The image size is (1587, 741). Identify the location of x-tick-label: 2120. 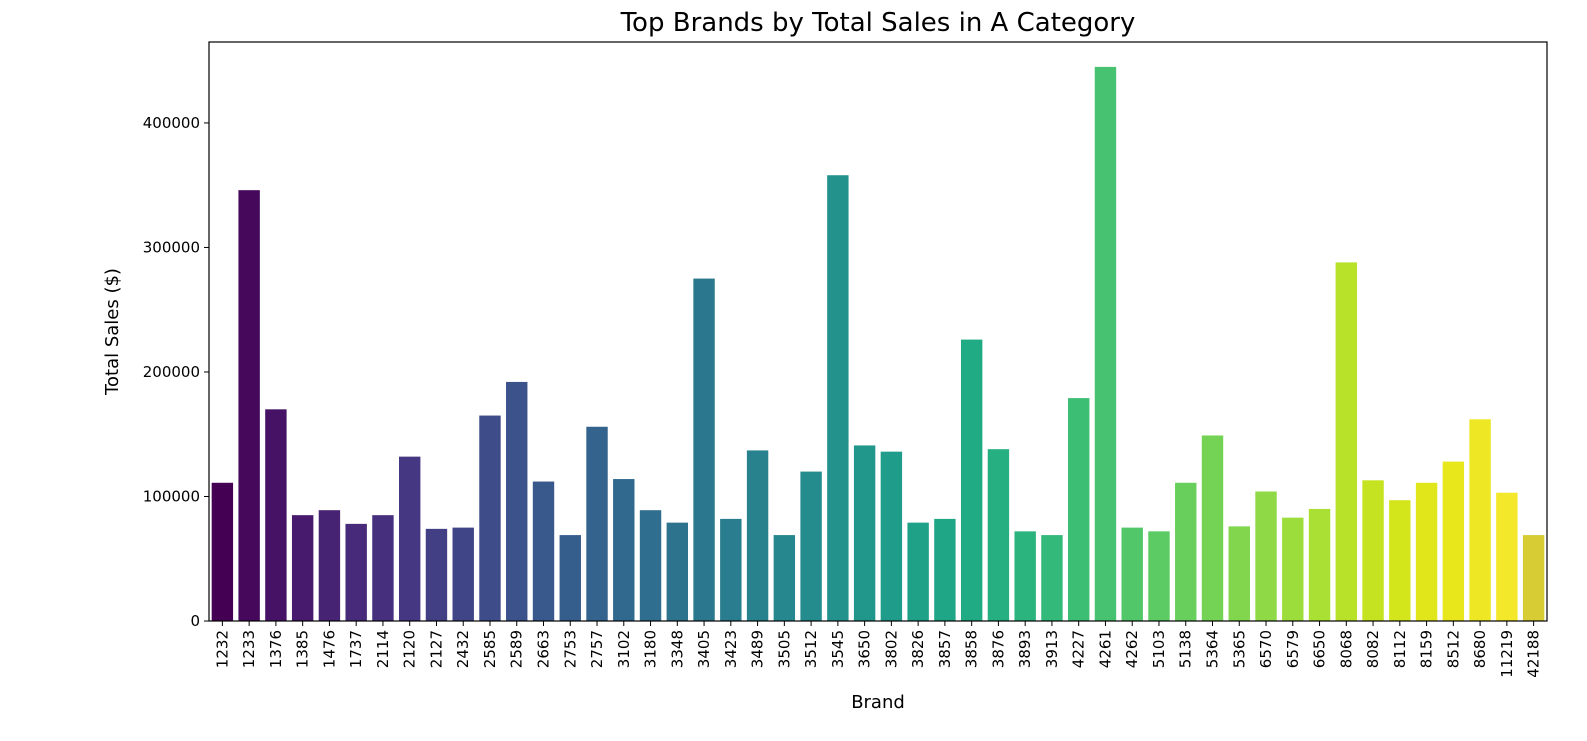
(410, 649).